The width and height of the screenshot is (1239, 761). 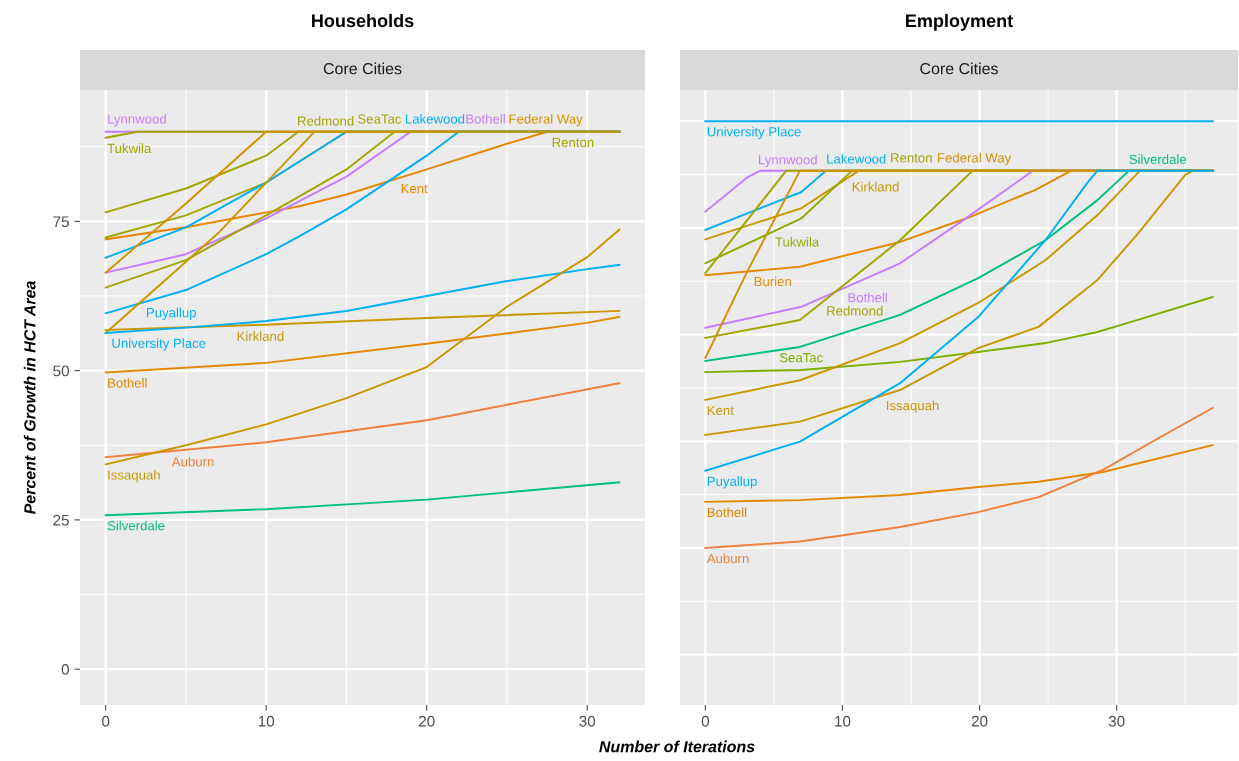 I want to click on y-tick-label: 75, so click(x=61, y=222).